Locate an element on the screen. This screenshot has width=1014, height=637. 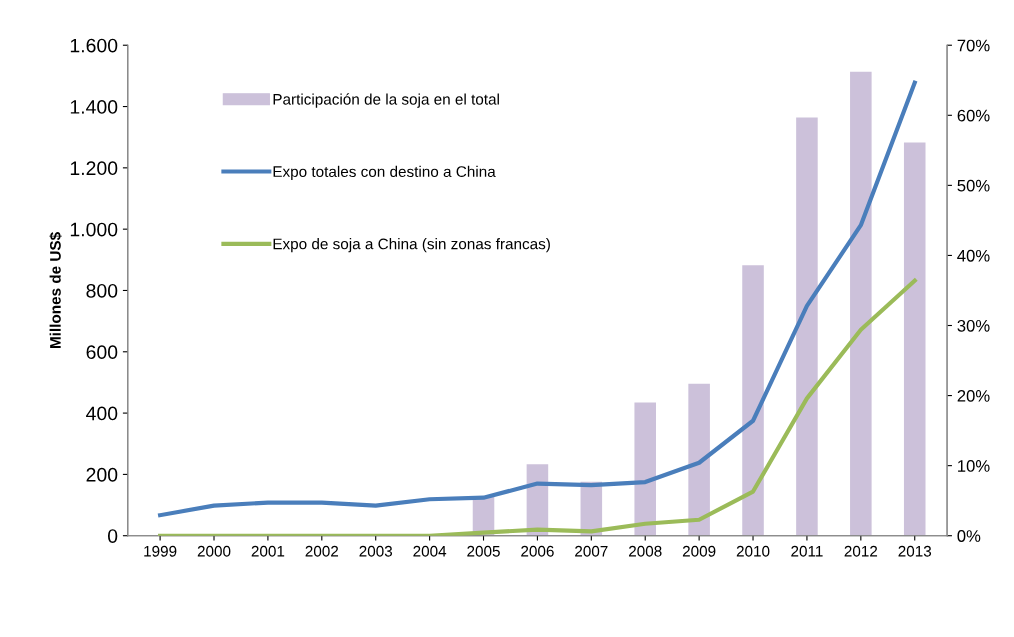
x-tick-label: 1999 is located at coordinates (160, 551).